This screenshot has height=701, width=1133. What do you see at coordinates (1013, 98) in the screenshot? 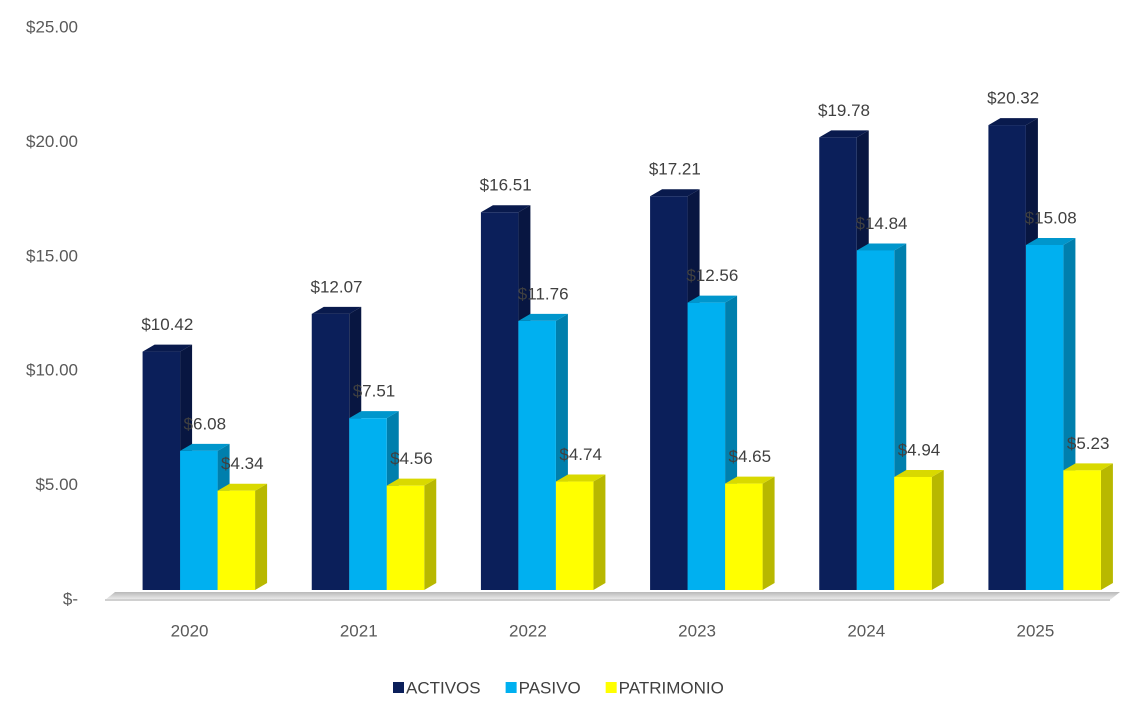
I see `data-label: $20.32` at bounding box center [1013, 98].